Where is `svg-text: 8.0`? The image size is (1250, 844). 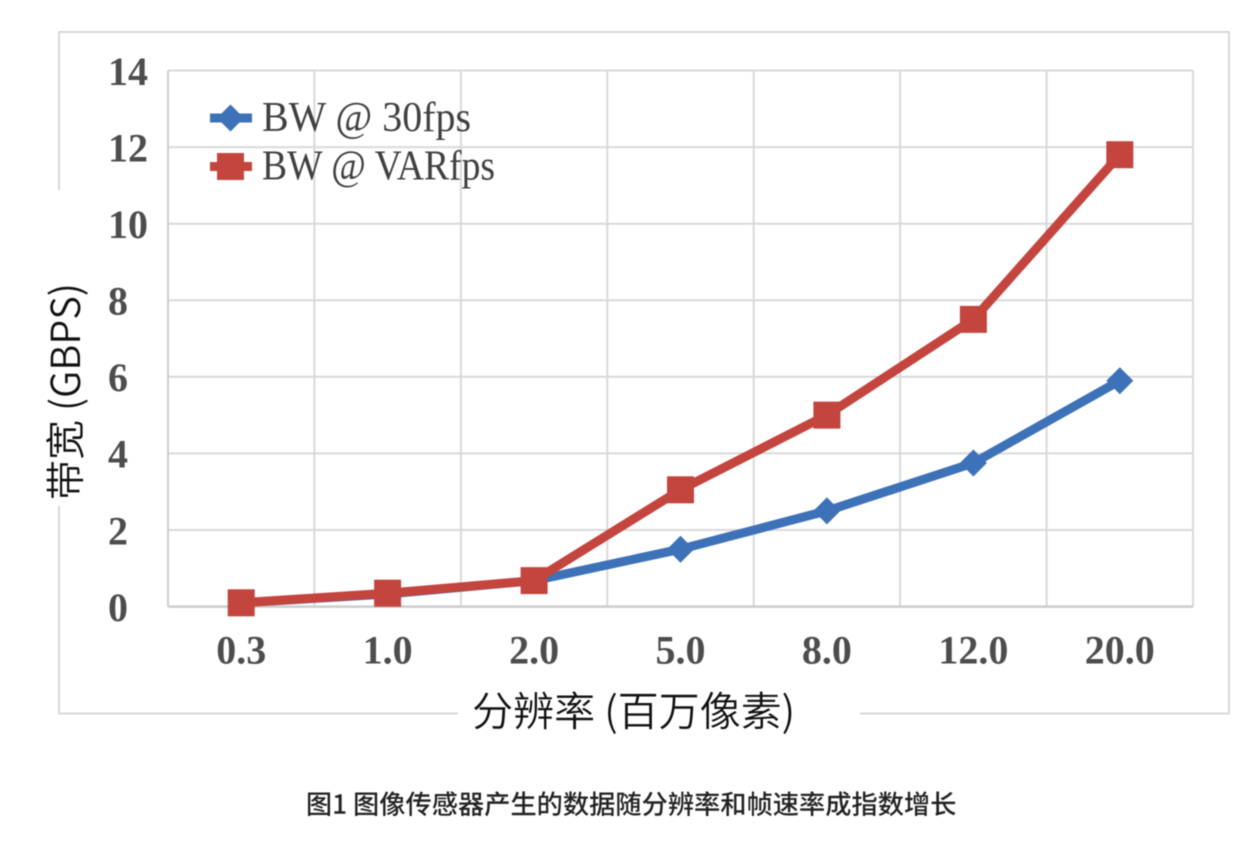
svg-text: 8.0 is located at coordinates (827, 650).